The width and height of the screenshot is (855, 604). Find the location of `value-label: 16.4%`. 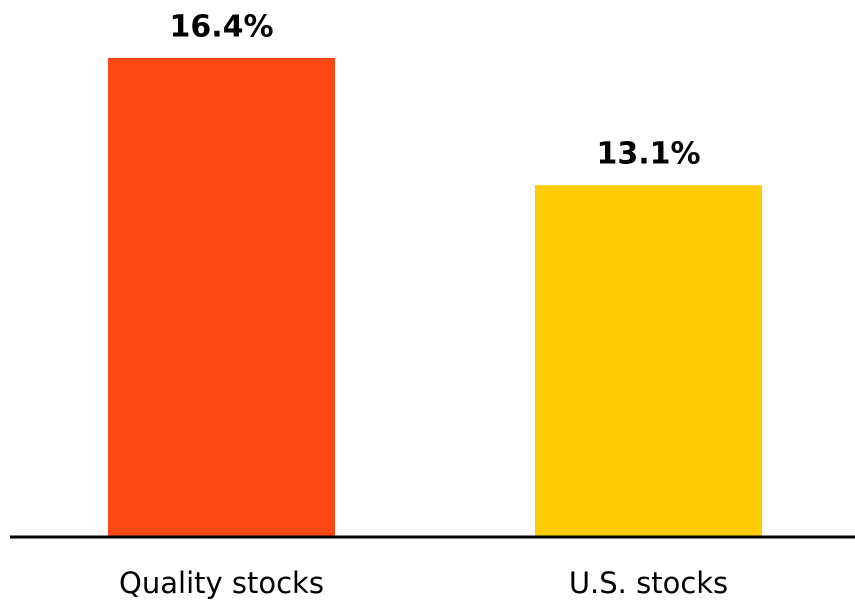

value-label: 16.4% is located at coordinates (221, 26).